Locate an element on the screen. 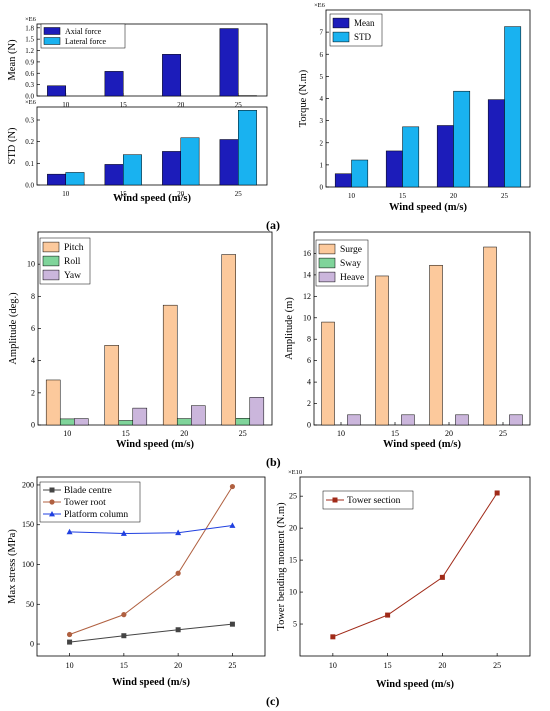 Image resolution: width=550 pixels, height=711 pixels. series-line-tower-section is located at coordinates (415, 565).